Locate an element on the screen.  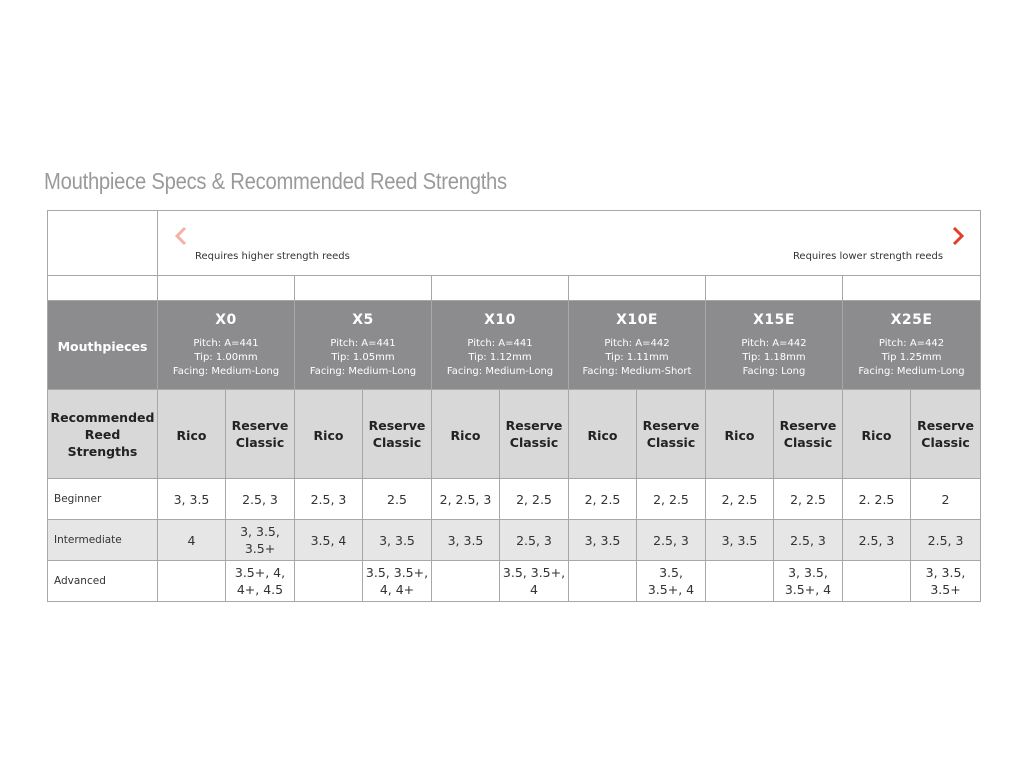
strength-cell: 3, 3.5, 3.5+ is located at coordinates (945, 581).